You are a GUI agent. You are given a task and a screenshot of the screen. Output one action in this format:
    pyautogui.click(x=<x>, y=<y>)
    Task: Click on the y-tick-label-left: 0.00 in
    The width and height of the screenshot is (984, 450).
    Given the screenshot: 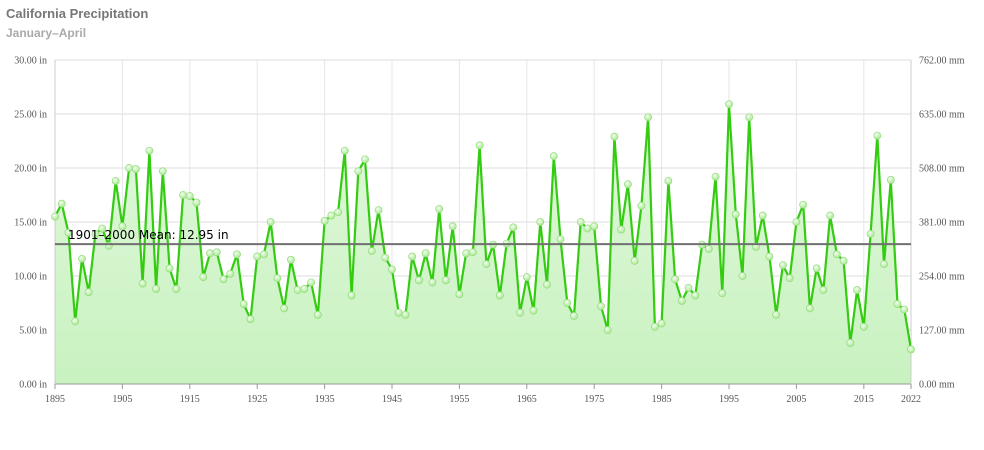 What is the action you would take?
    pyautogui.click(x=33, y=385)
    